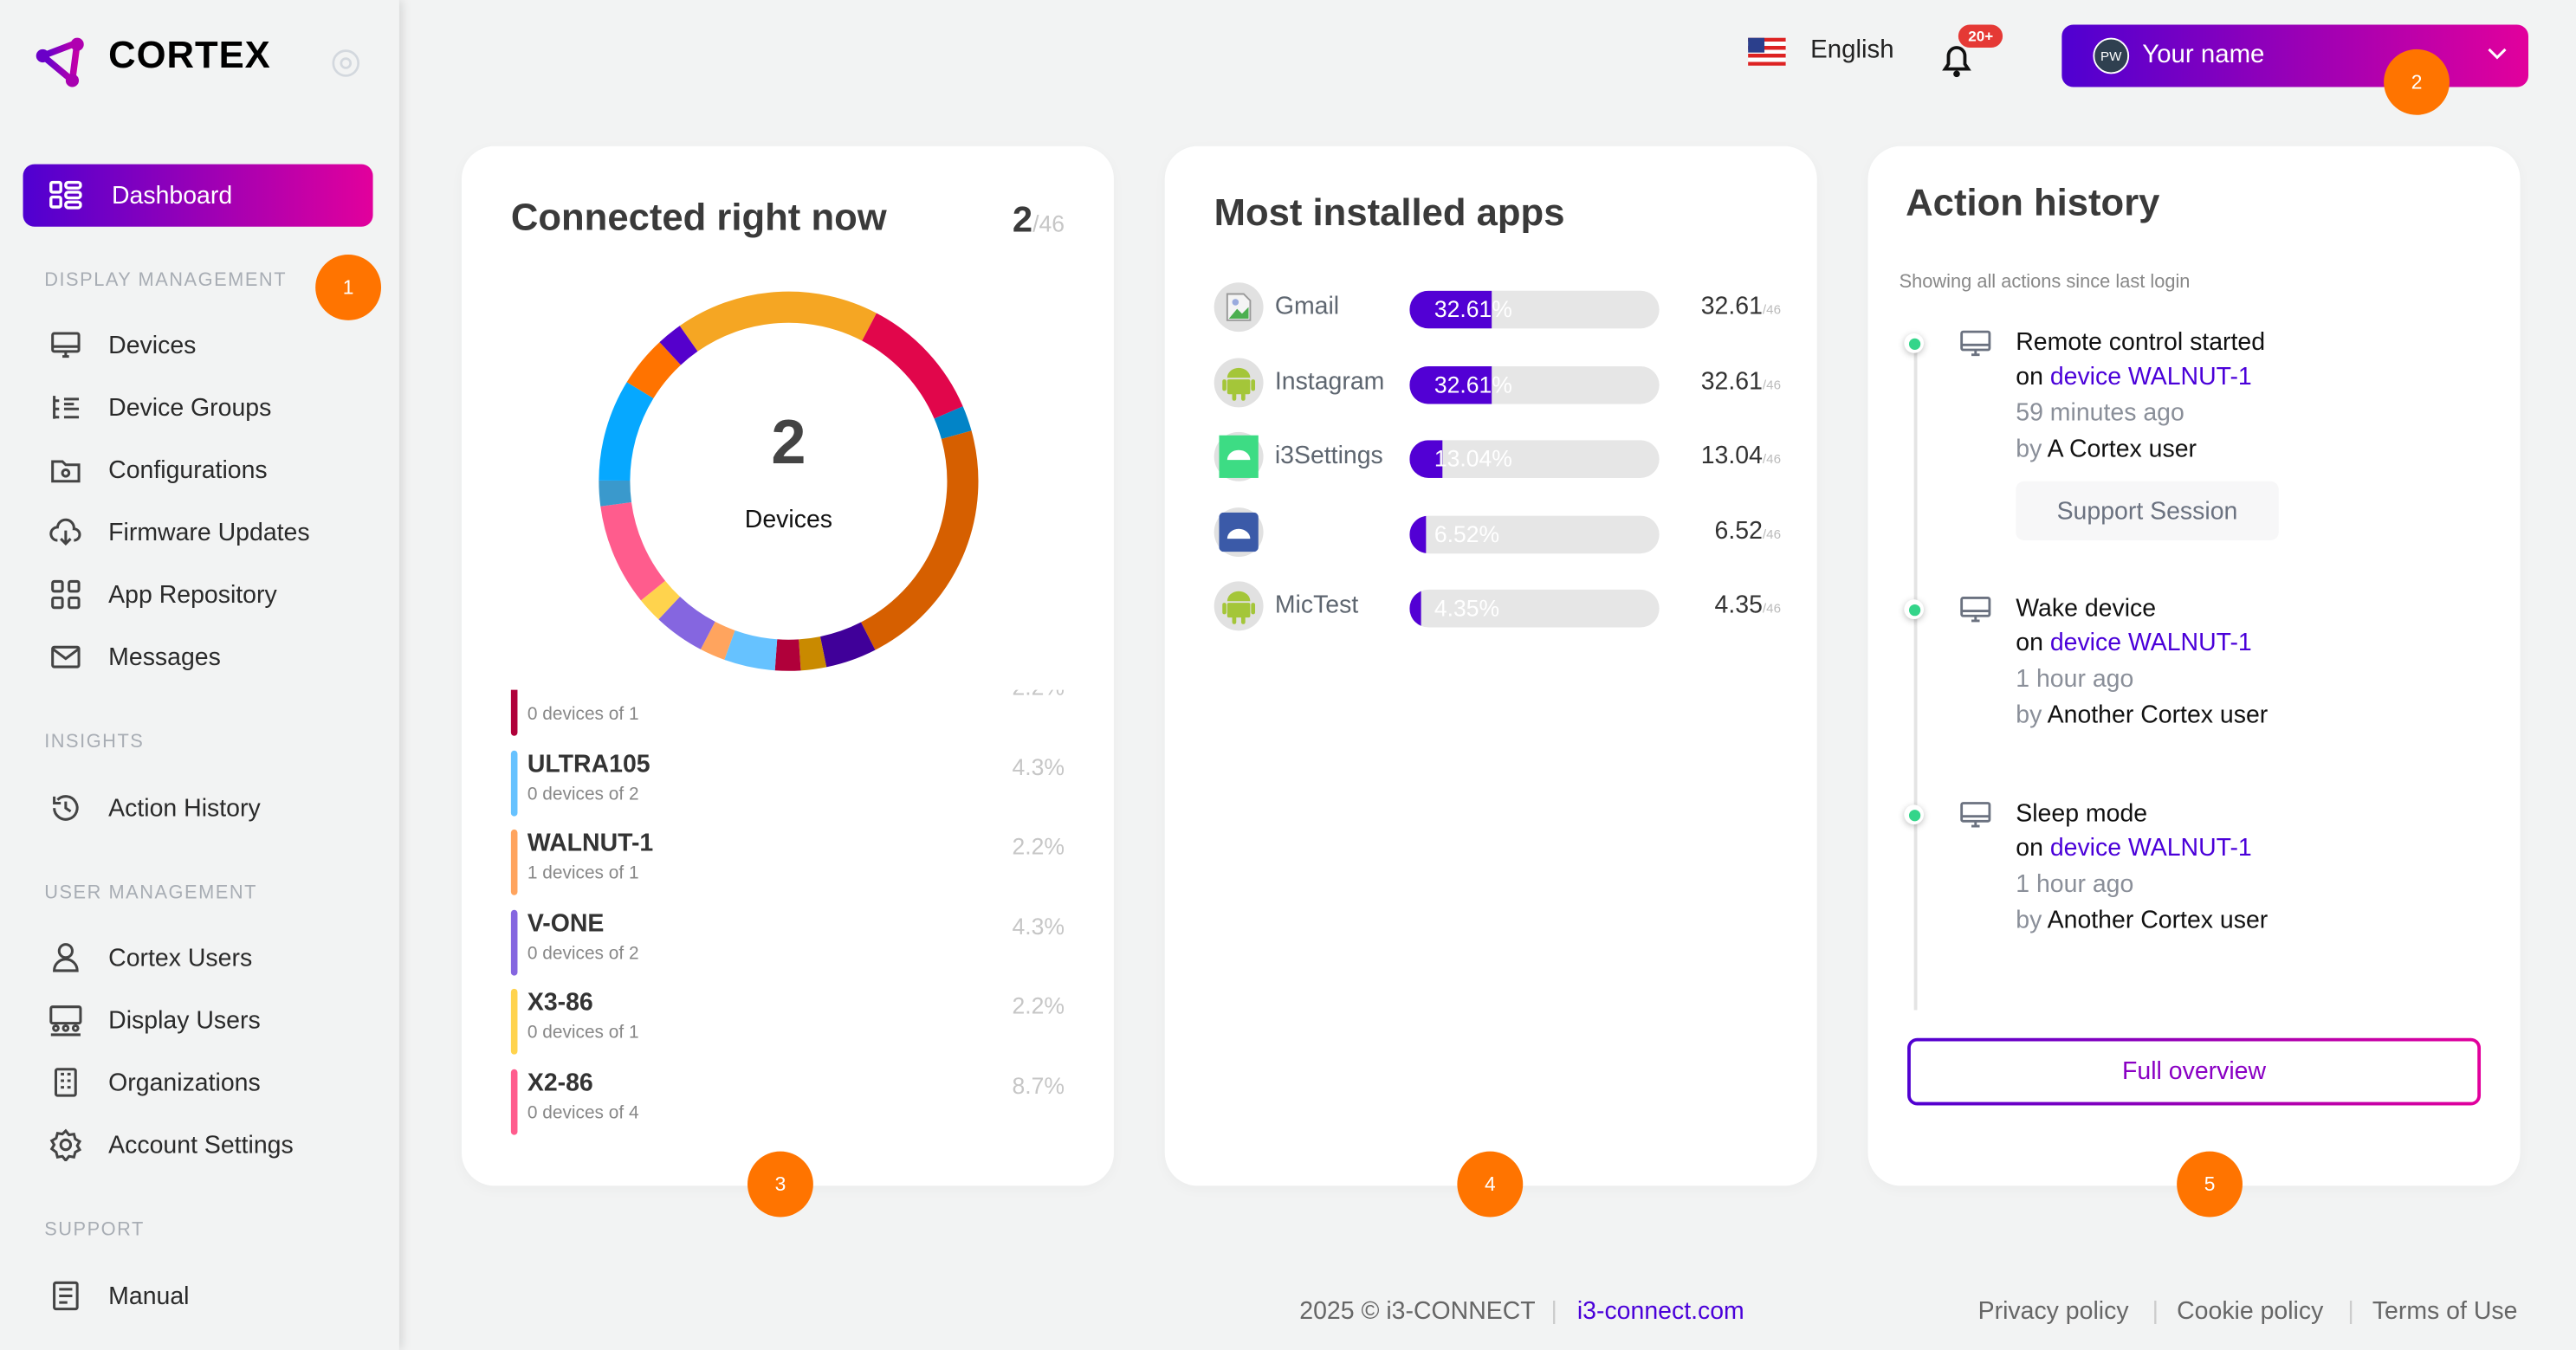 The height and width of the screenshot is (1350, 2576). I want to click on sidebar-item-label: Devices, so click(152, 345).